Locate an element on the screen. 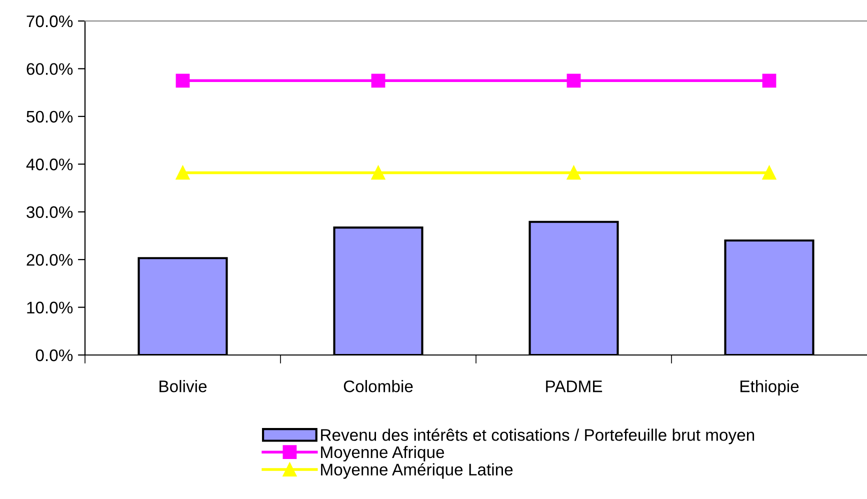 The width and height of the screenshot is (867, 499). y-tick-label: 60.0% is located at coordinates (49, 69).